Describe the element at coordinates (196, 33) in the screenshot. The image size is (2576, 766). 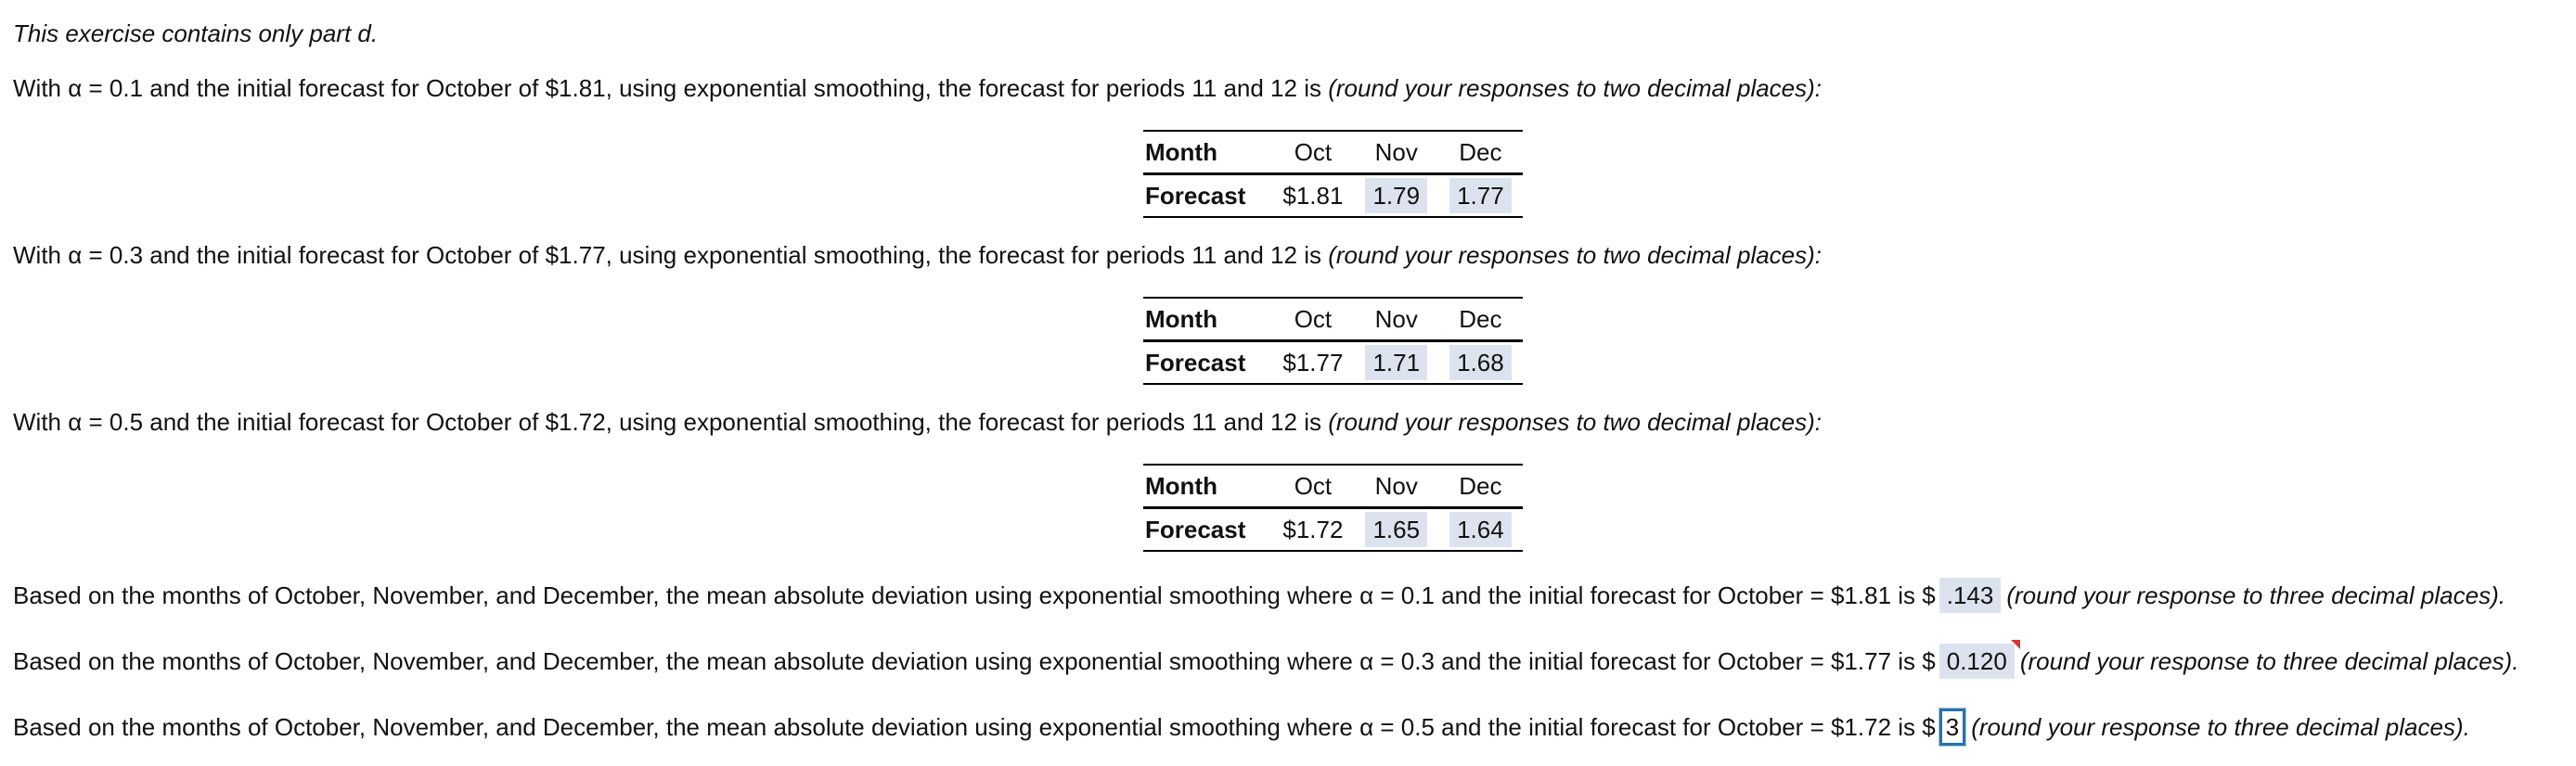
I see `intro: This exercise contains only part d.` at that location.